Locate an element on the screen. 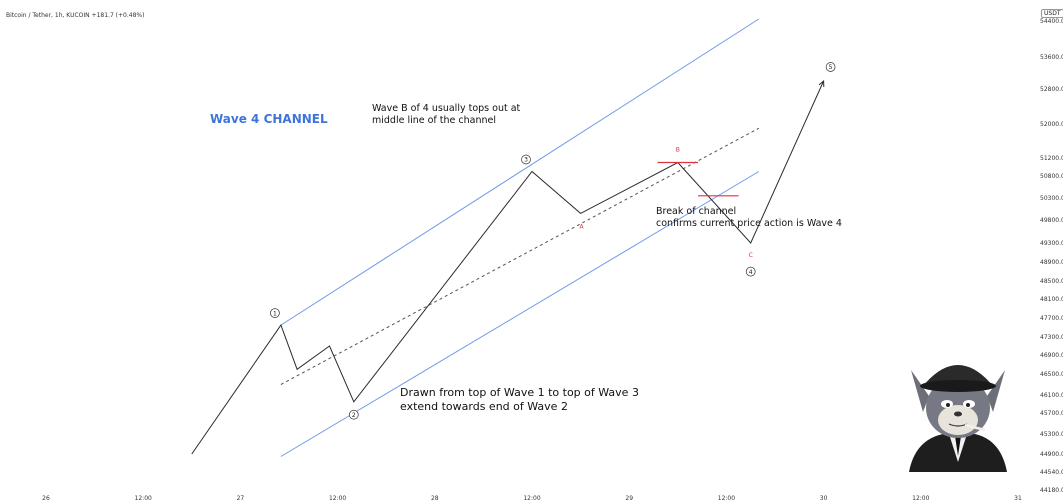 The image size is (1063, 502). x-tick-label: 31 is located at coordinates (1018, 498).